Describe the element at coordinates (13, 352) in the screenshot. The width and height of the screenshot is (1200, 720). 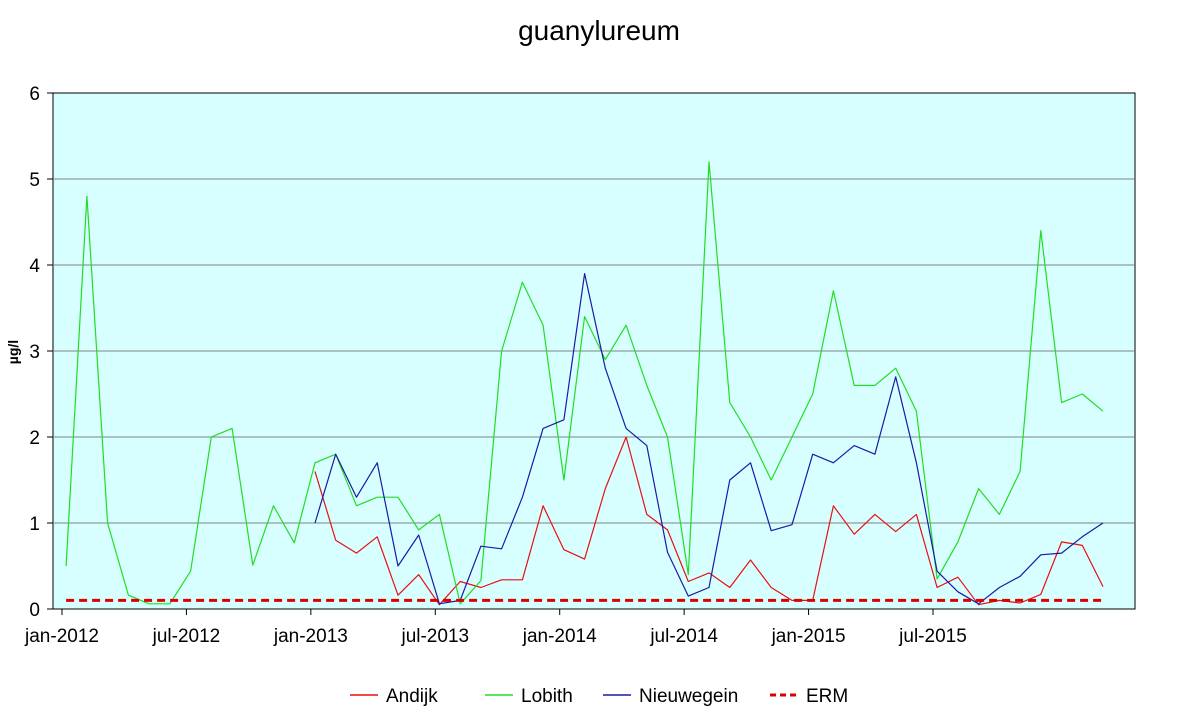
I see `y-axis-label: µg/l` at that location.